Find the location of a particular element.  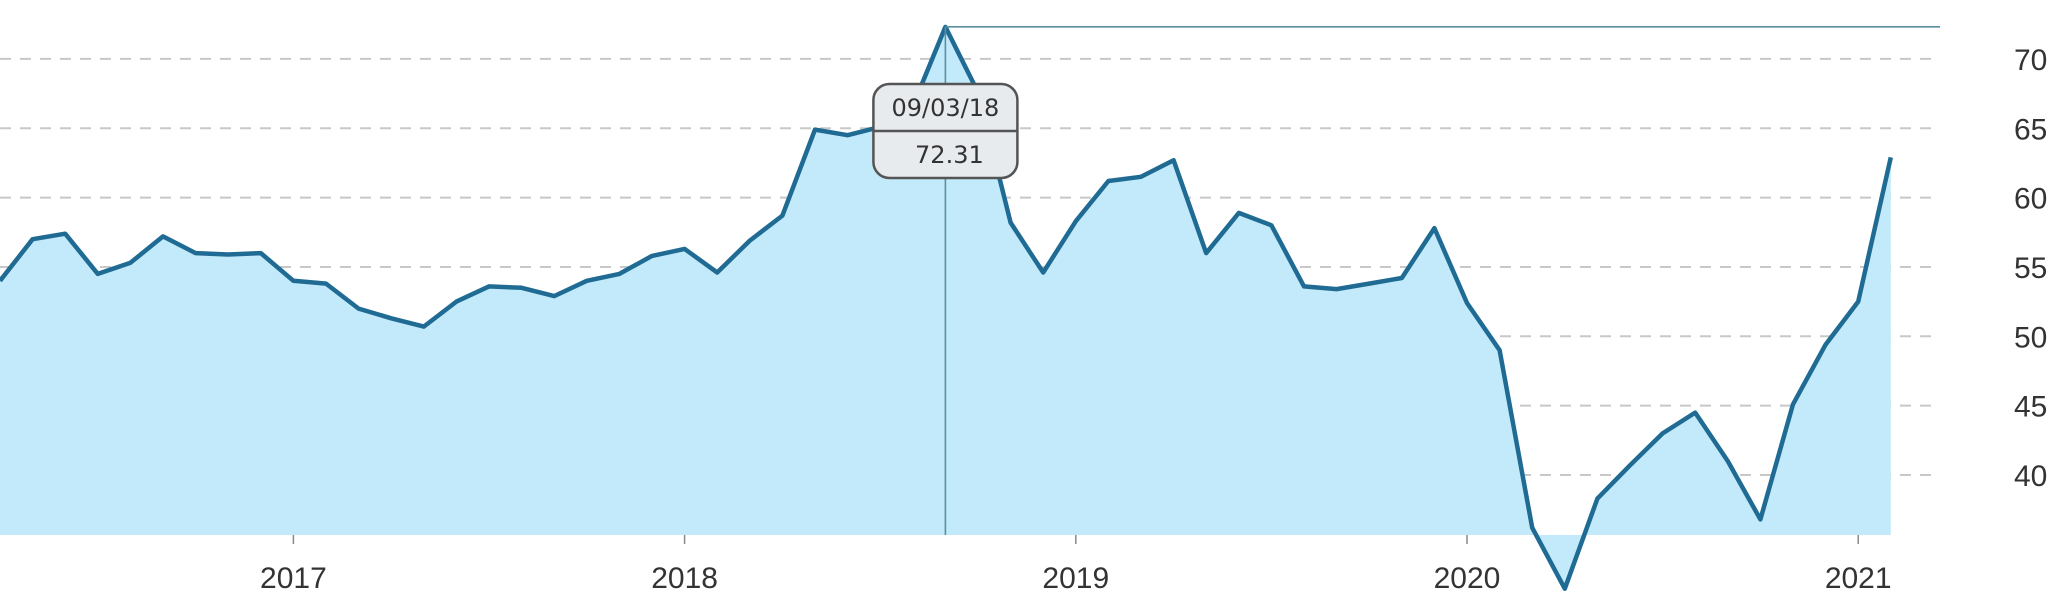

hover-tooltip: 09/03/18 72.31 is located at coordinates (945, 131).